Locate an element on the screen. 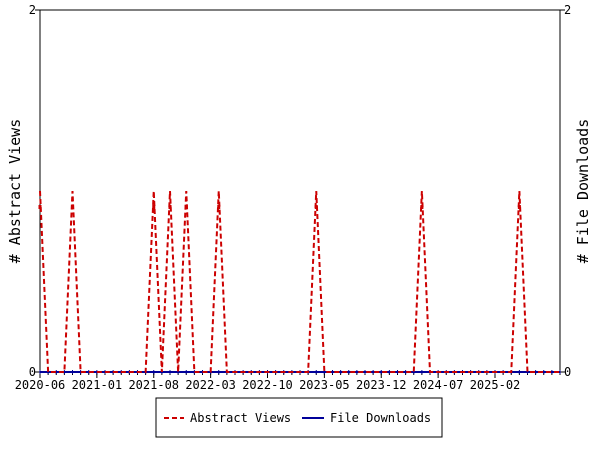 Image resolution: width=600 pixels, height=450 pixels. legend-box is located at coordinates (299, 417).